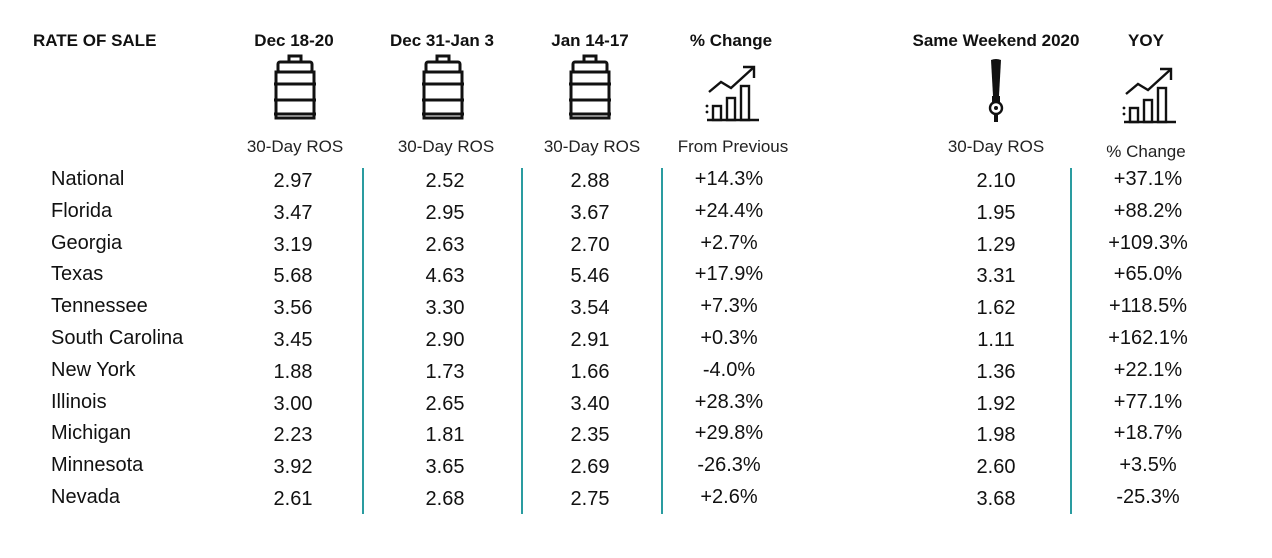 This screenshot has width=1272, height=558. Describe the element at coordinates (293, 212) in the screenshot. I see `table-cell: 3.47` at that location.